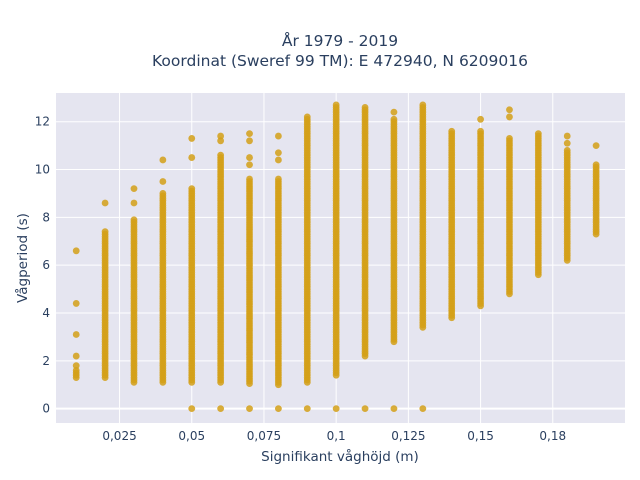 The width and height of the screenshot is (640, 480). I want to click on y-tick-label: 4, so click(46, 313).